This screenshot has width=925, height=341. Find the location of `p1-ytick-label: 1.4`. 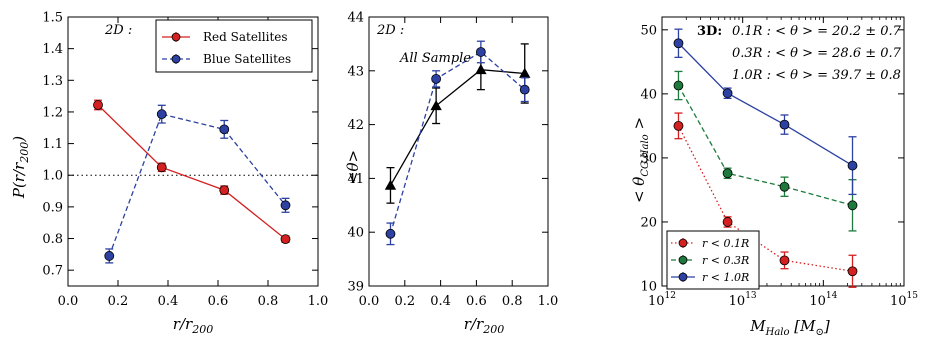

p1-ytick-label: 1.4 is located at coordinates (52, 49).